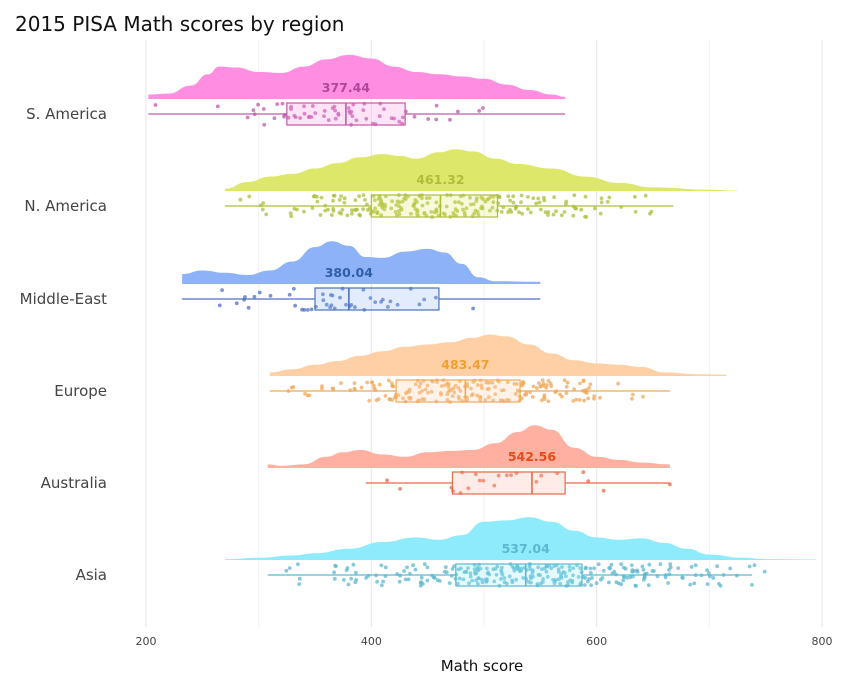  What do you see at coordinates (179, 24) in the screenshot?
I see `chart-title: 2015 PISA Math scores by region` at bounding box center [179, 24].